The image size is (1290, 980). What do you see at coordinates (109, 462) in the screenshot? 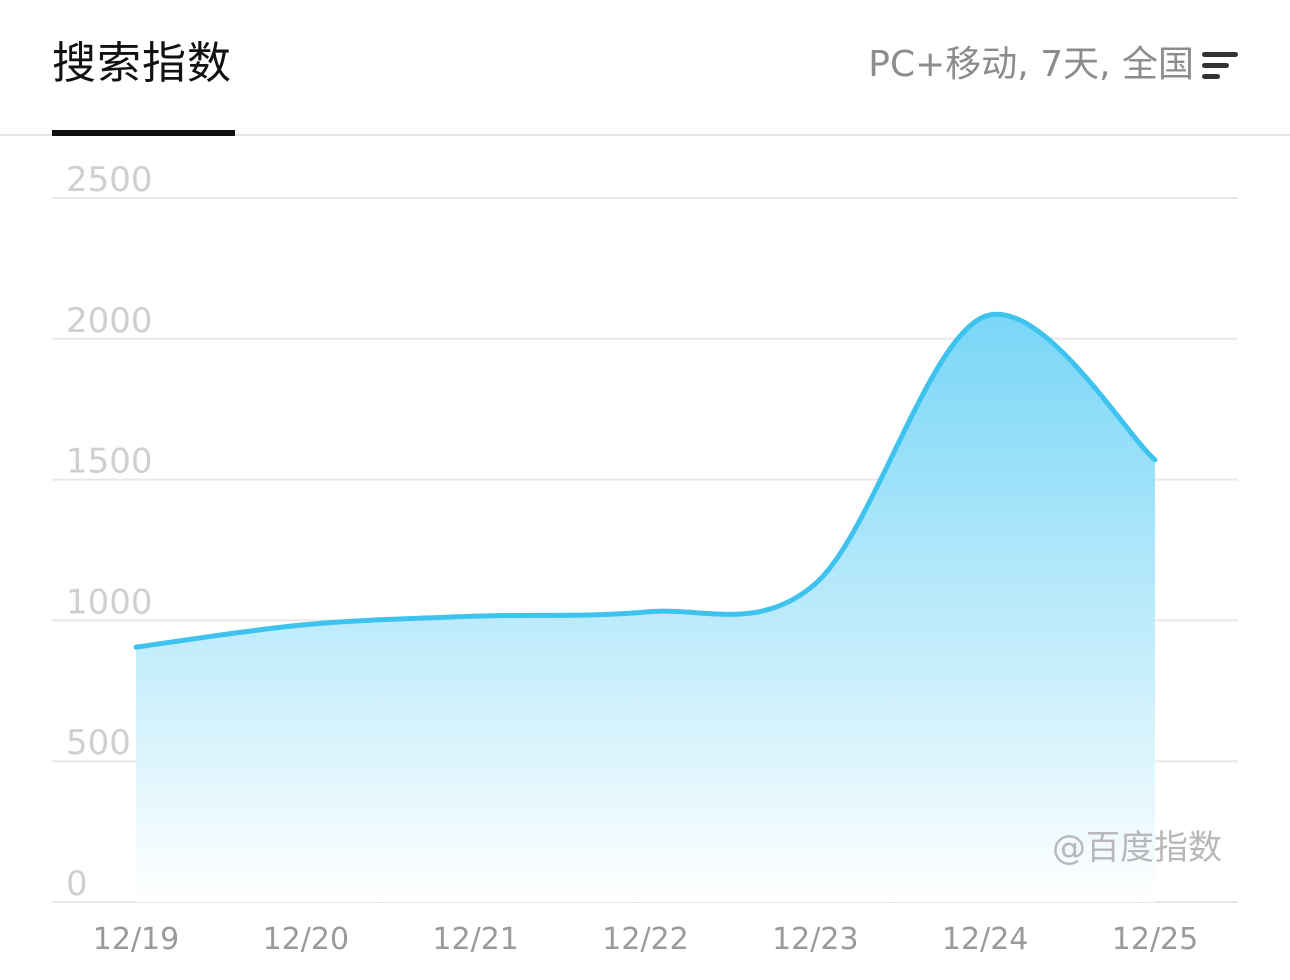
I see `y-tick-label: 1500` at bounding box center [109, 462].